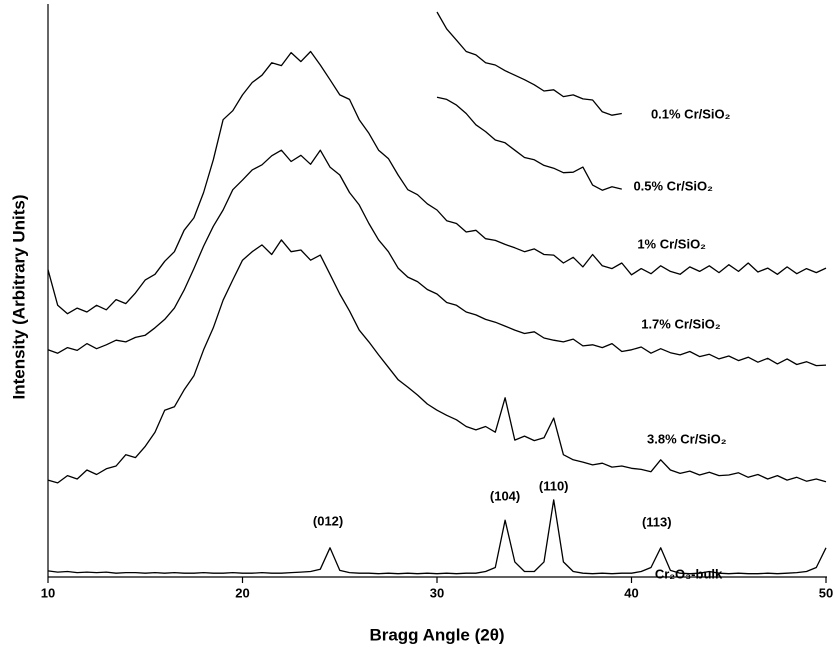 The width and height of the screenshot is (835, 649). I want to click on peak-label: (012), so click(328, 520).